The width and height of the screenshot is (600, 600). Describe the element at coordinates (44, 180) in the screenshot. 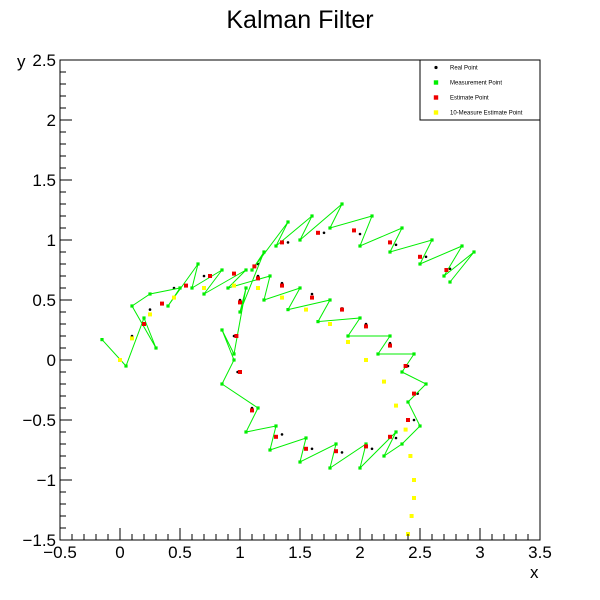

I see `y-tick-label: 1.5` at that location.